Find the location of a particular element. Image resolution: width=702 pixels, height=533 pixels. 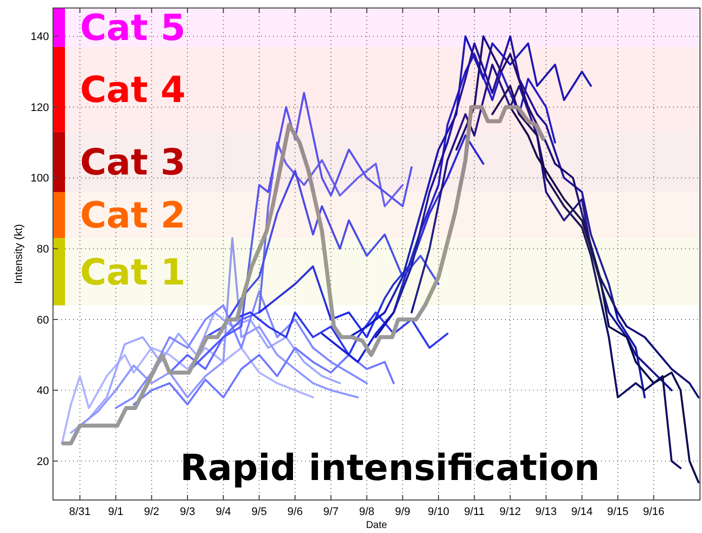

x-tick-label: 9/11 is located at coordinates (474, 512).